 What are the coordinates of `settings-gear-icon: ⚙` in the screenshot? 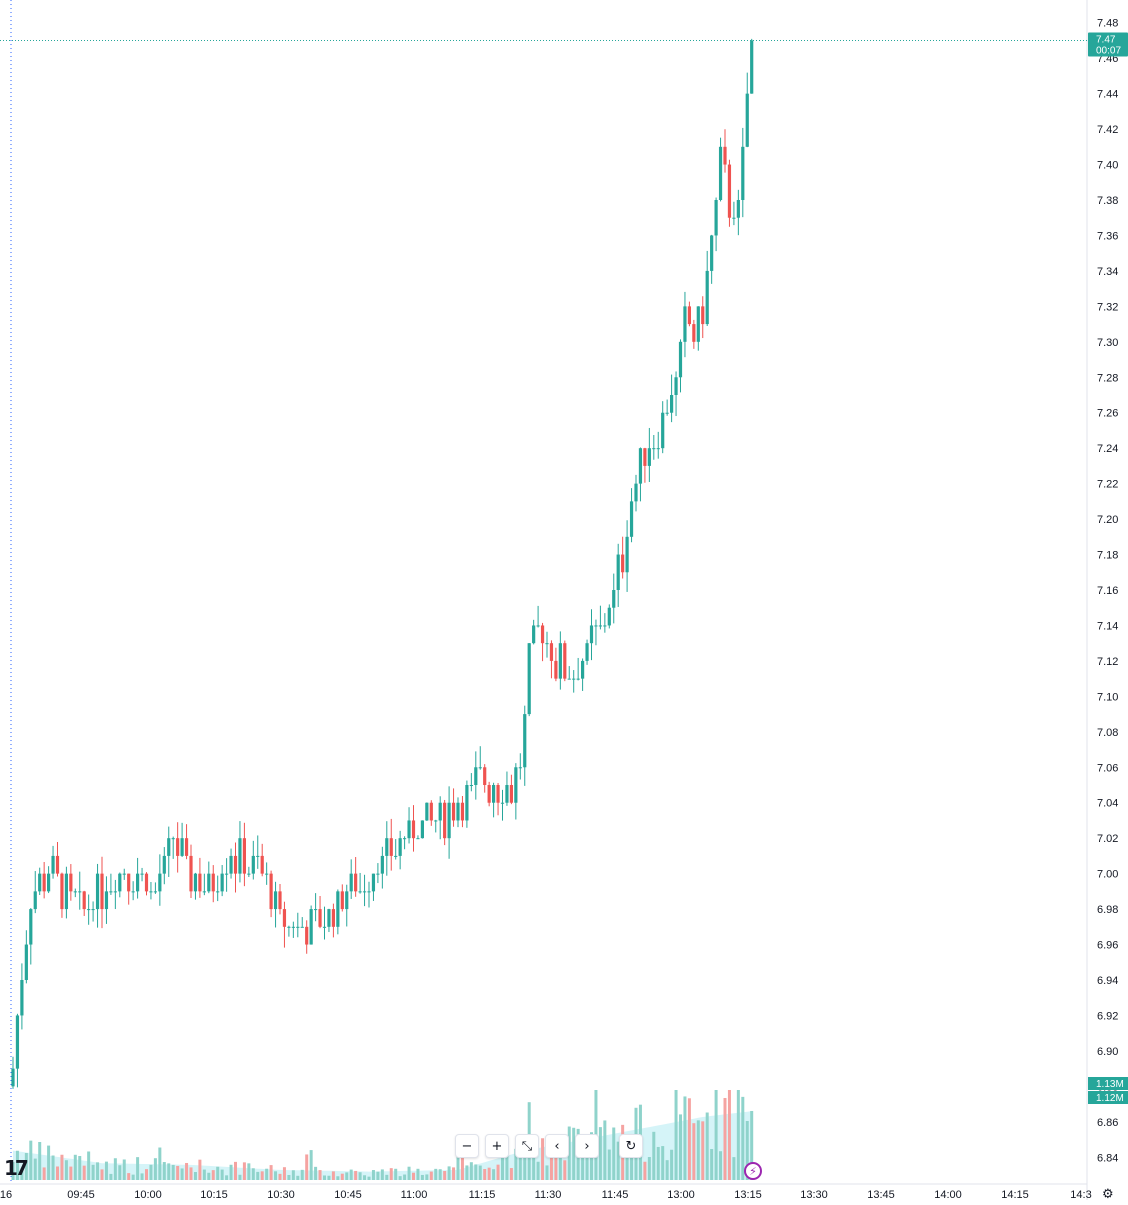 It's located at (1108, 1194).